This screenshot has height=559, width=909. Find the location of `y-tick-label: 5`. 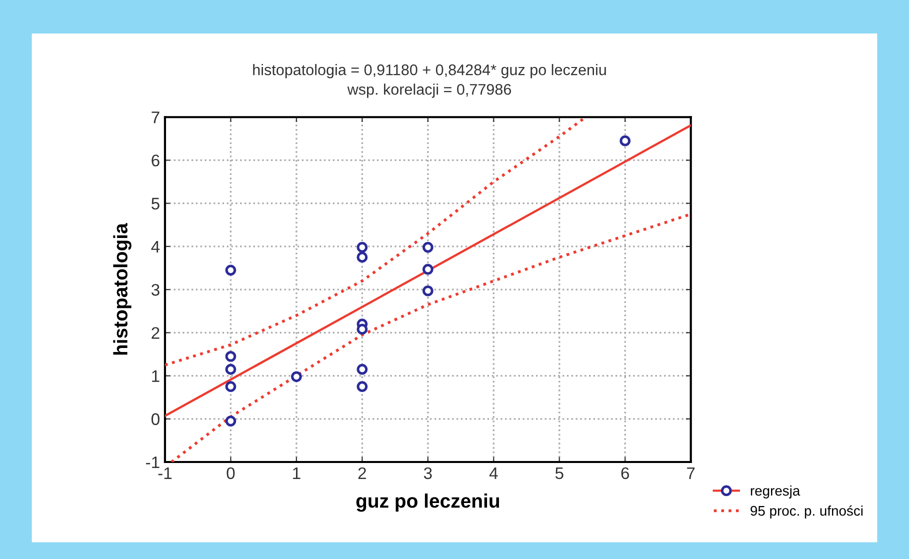

y-tick-label: 5 is located at coordinates (156, 204).